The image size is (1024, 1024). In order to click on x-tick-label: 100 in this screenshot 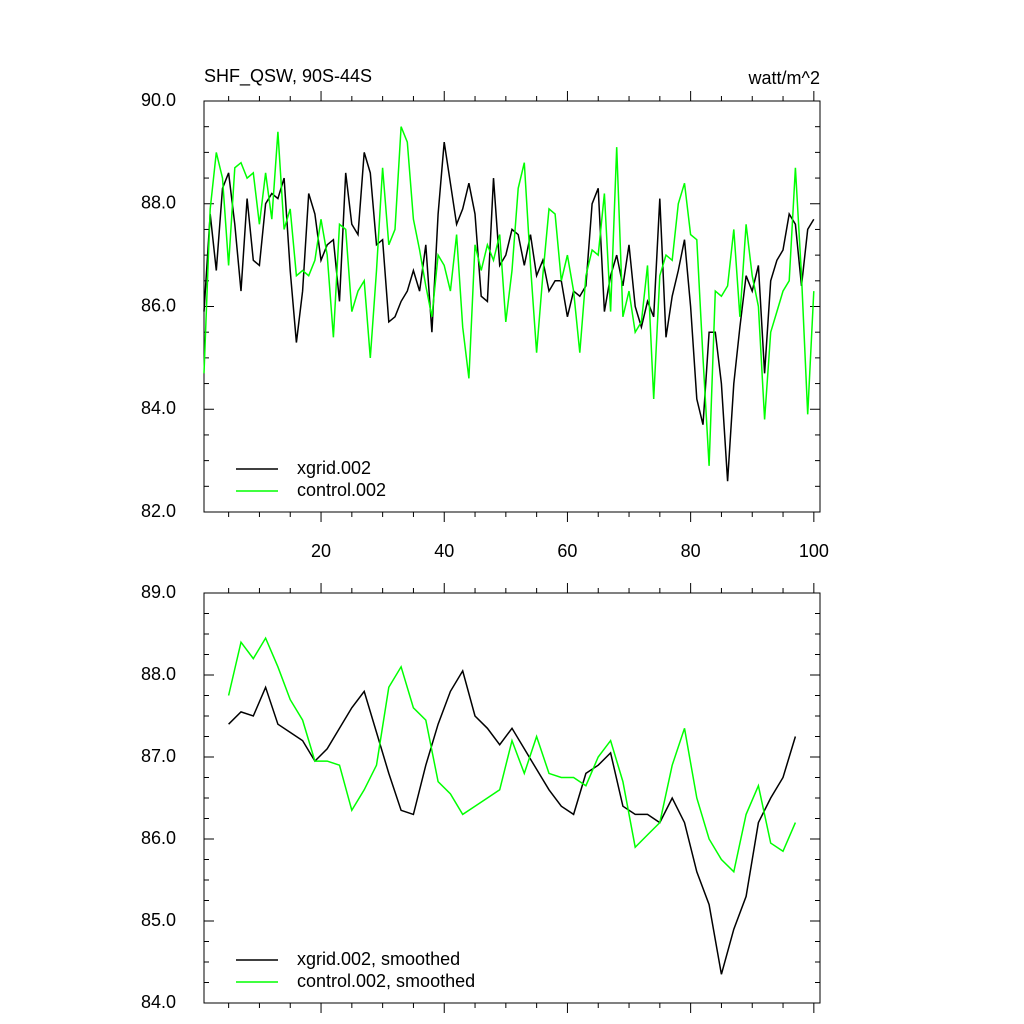, I will do `click(814, 551)`.